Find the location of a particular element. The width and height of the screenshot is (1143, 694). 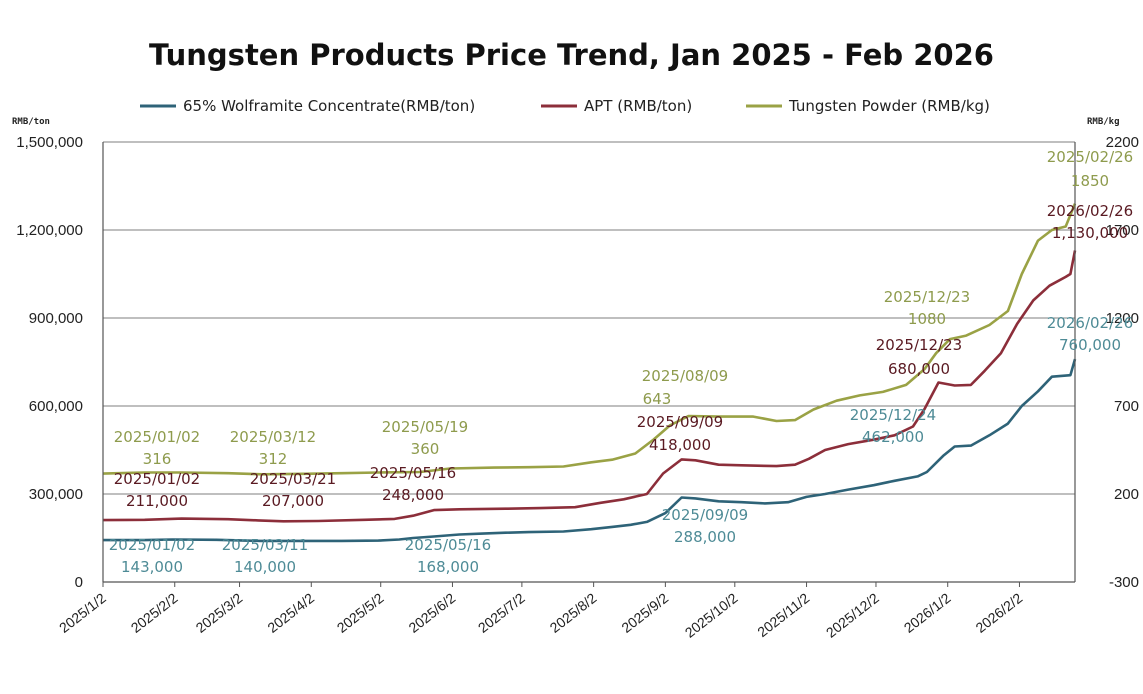

x-axis-tick-label: 2025/2/2 is located at coordinates (154, 613).